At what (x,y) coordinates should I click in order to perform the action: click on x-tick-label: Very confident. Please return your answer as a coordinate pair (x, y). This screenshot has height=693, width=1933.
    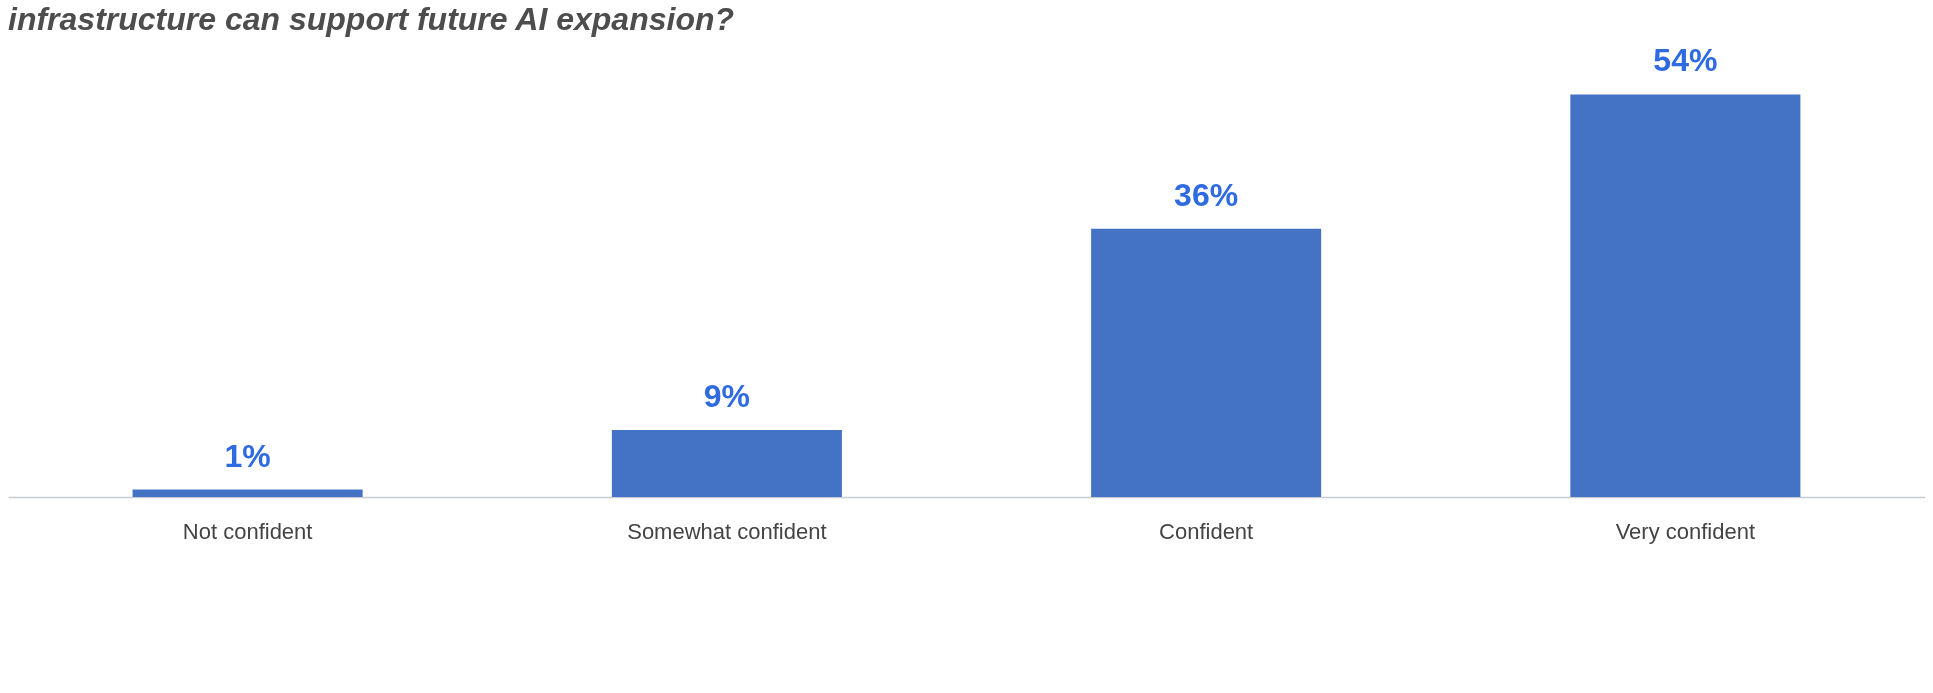
    Looking at the image, I should click on (1685, 531).